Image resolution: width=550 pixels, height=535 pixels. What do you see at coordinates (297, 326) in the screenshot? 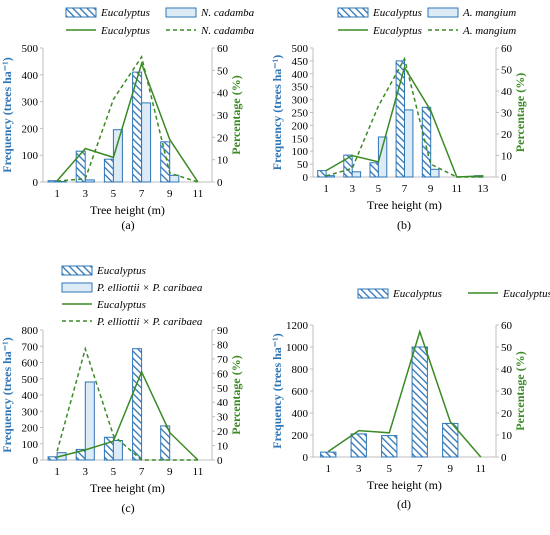
I see `left-tick-label: 1200` at bounding box center [297, 326].